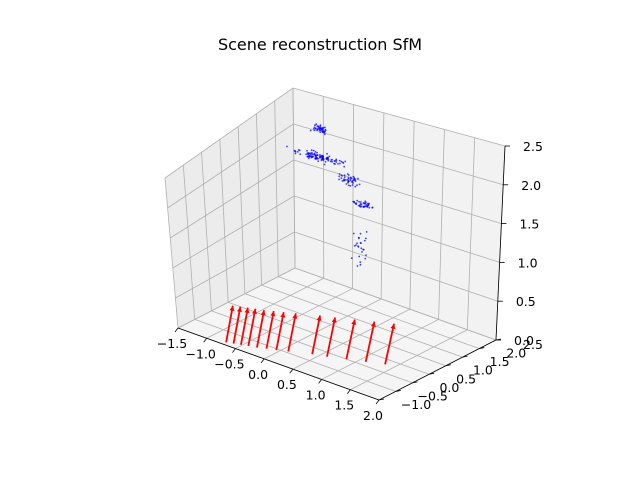  What do you see at coordinates (320, 44) in the screenshot?
I see `chart-title: Scene reconstruction SfM` at bounding box center [320, 44].